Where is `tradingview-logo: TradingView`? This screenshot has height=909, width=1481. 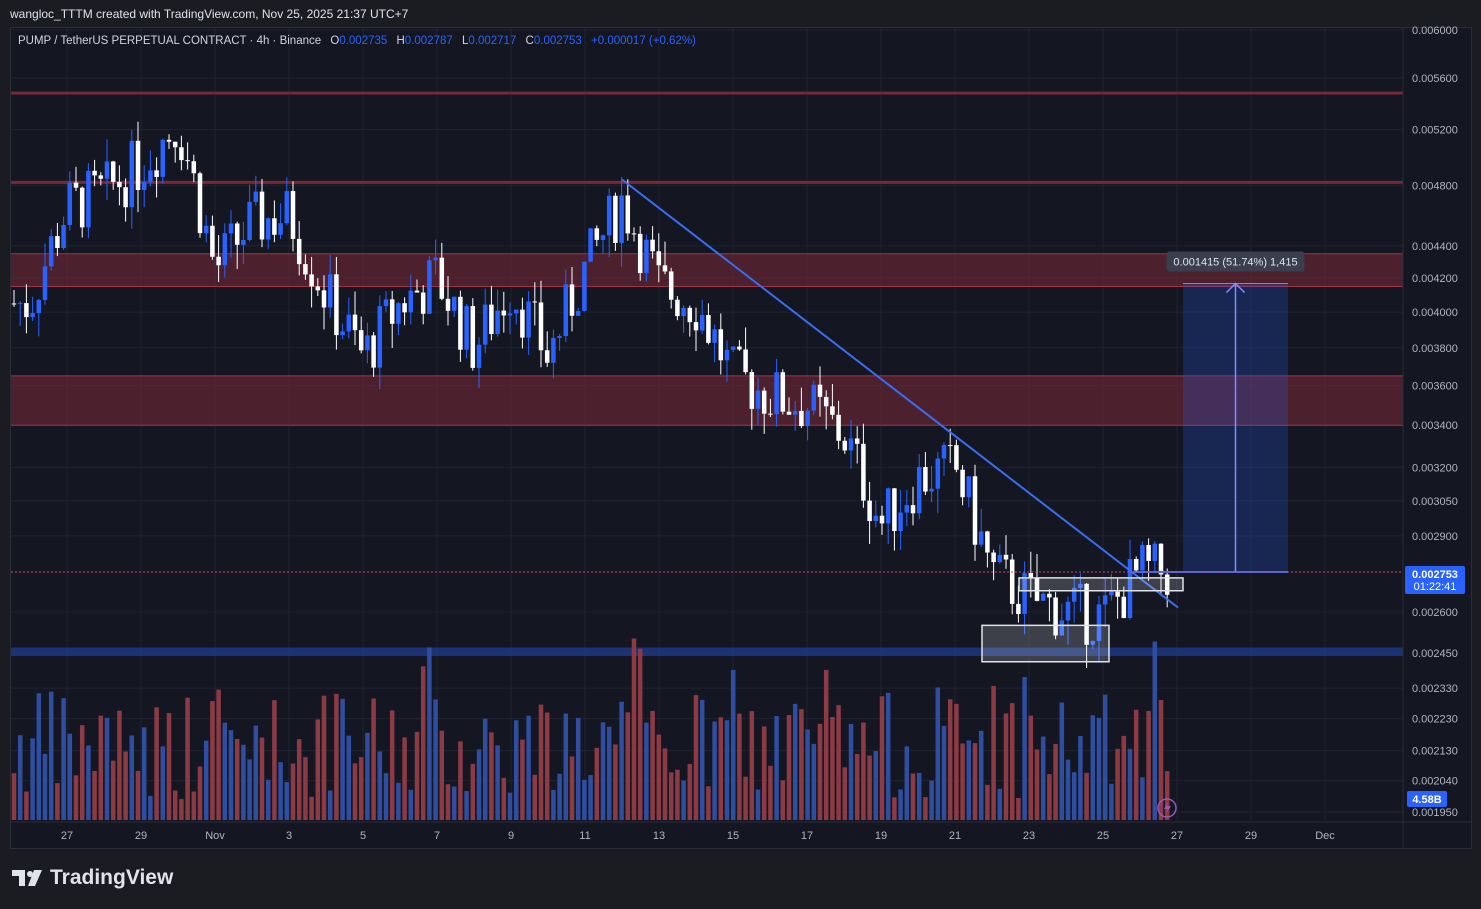 tradingview-logo: TradingView is located at coordinates (92, 878).